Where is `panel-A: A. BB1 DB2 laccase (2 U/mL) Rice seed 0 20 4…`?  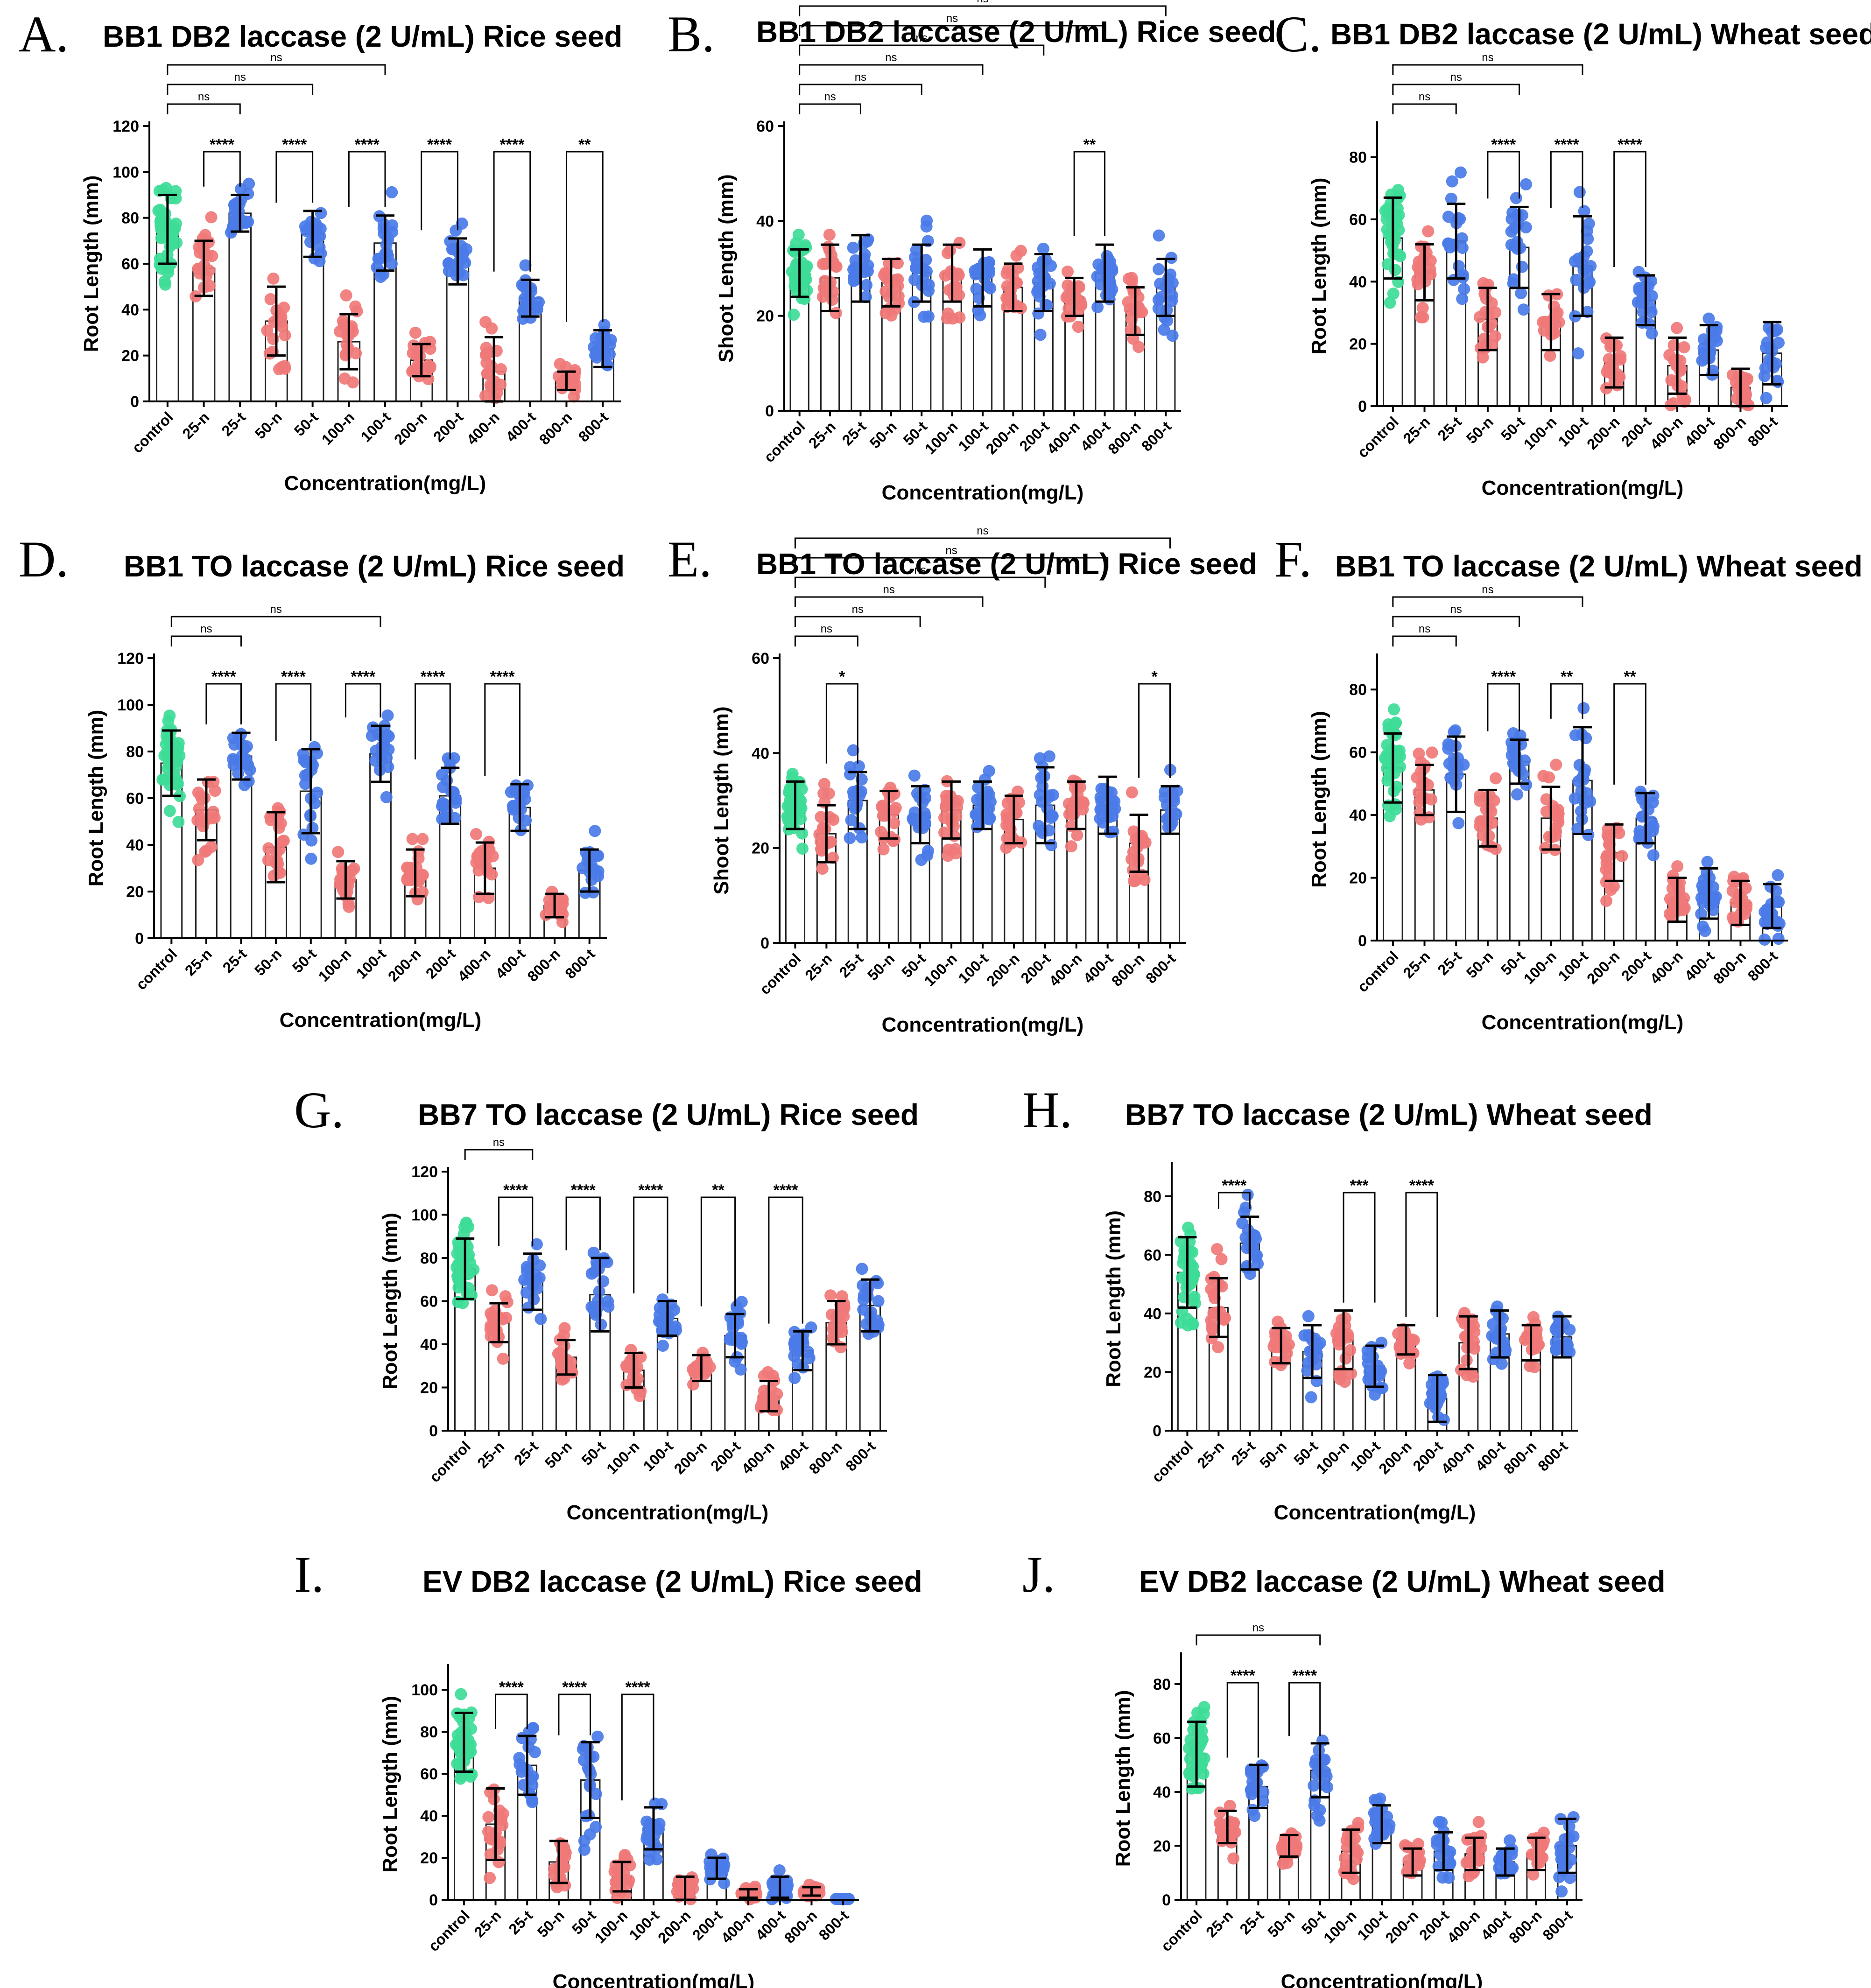 panel-A: A. BB1 DB2 laccase (2 U/mL) Rice seed 0 20 4… is located at coordinates (320, 250).